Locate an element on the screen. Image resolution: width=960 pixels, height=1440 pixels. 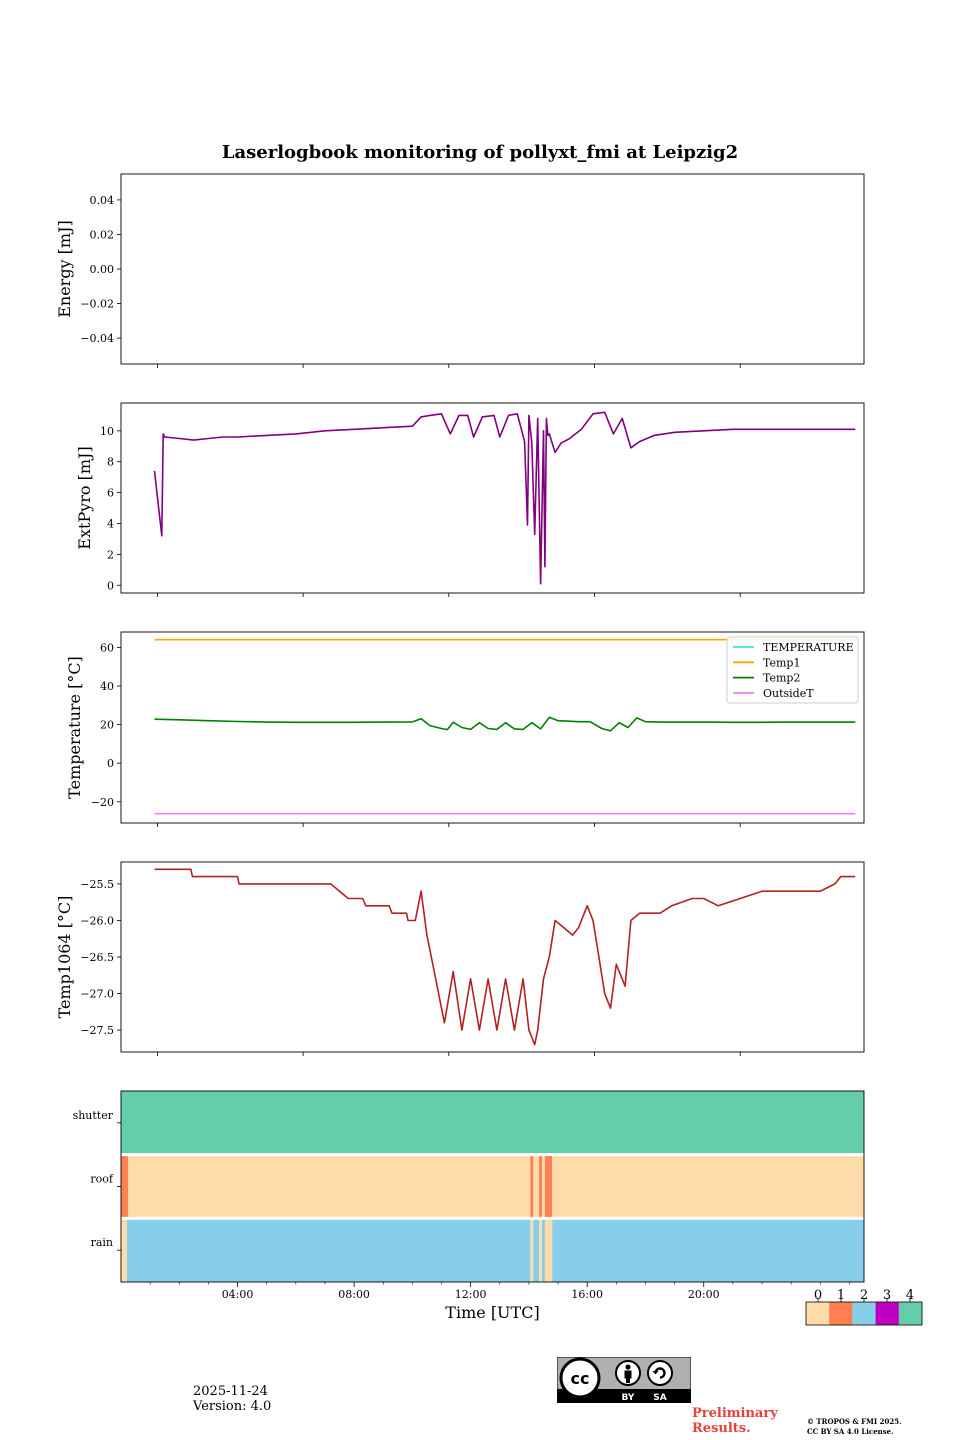
xtick-label: 04:00 is located at coordinates (238, 1294).